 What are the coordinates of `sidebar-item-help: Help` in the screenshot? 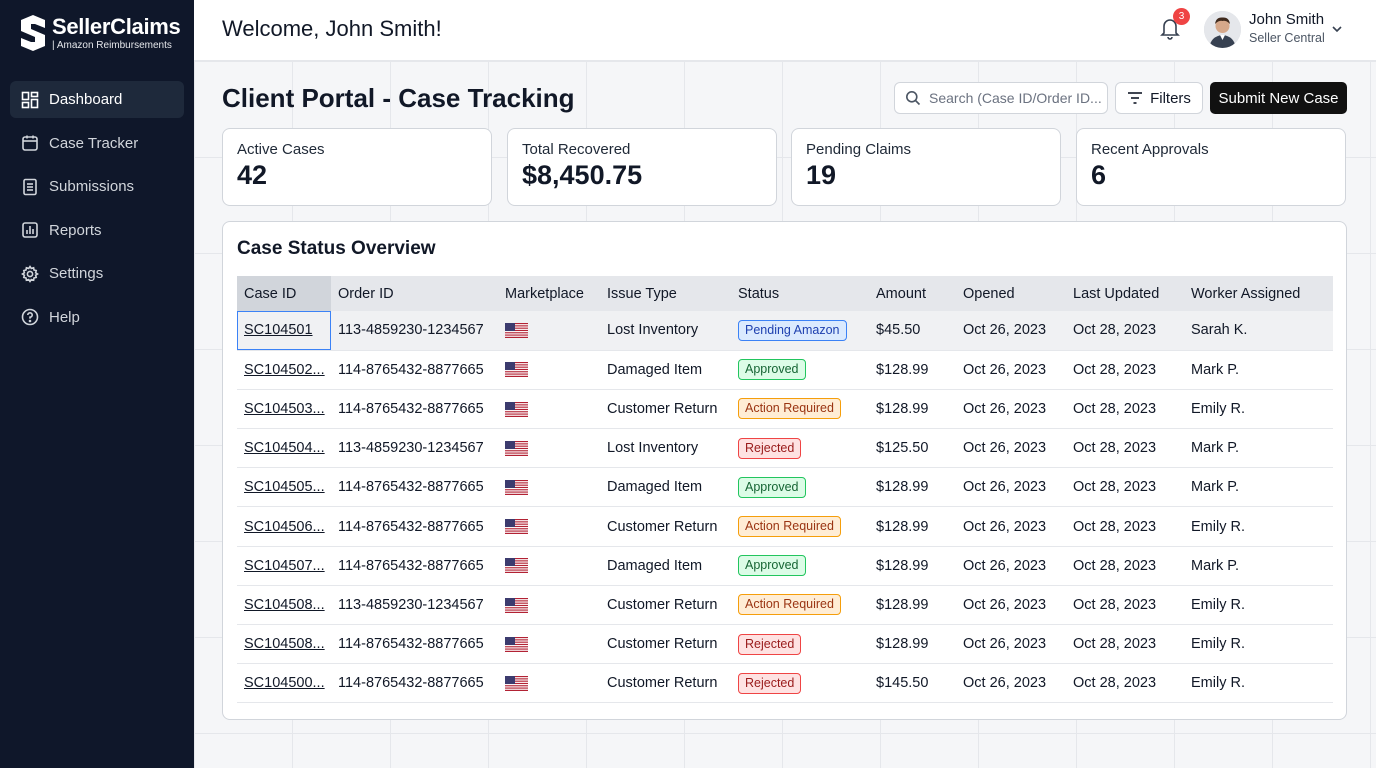 It's located at (97, 317).